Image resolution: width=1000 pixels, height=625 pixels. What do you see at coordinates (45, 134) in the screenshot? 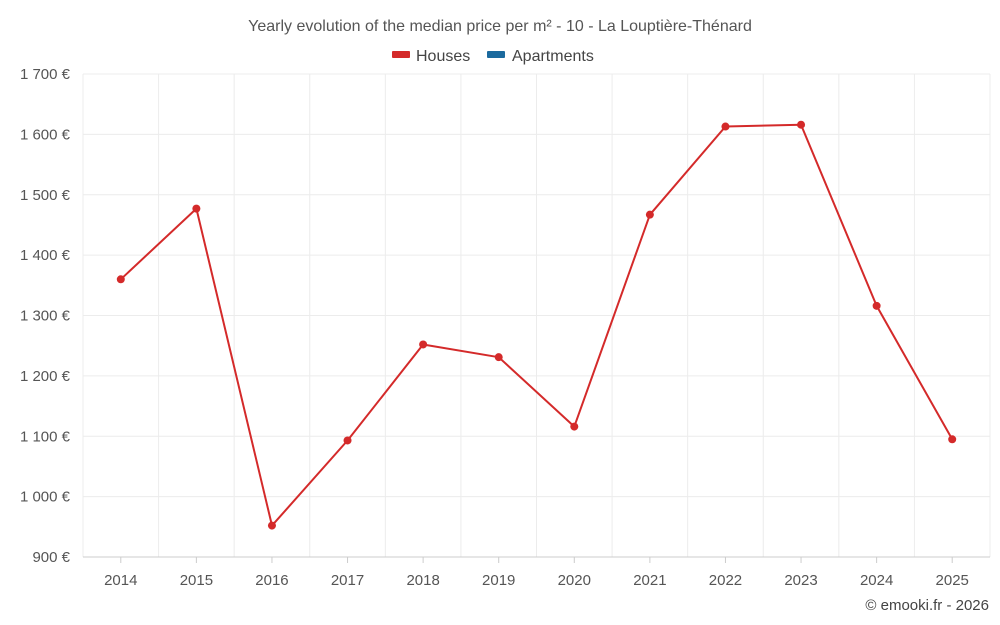
I see `y-tick-label: 1 600 €` at bounding box center [45, 134].